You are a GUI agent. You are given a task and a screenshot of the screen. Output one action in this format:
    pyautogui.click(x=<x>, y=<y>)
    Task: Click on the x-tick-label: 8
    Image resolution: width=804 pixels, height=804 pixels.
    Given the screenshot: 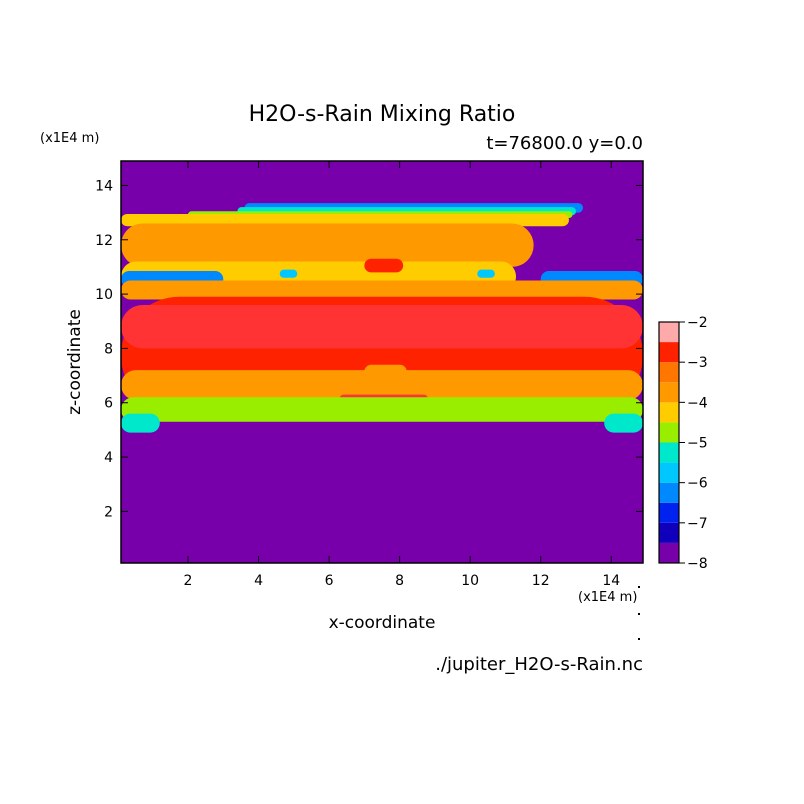 What is the action you would take?
    pyautogui.click(x=399, y=581)
    